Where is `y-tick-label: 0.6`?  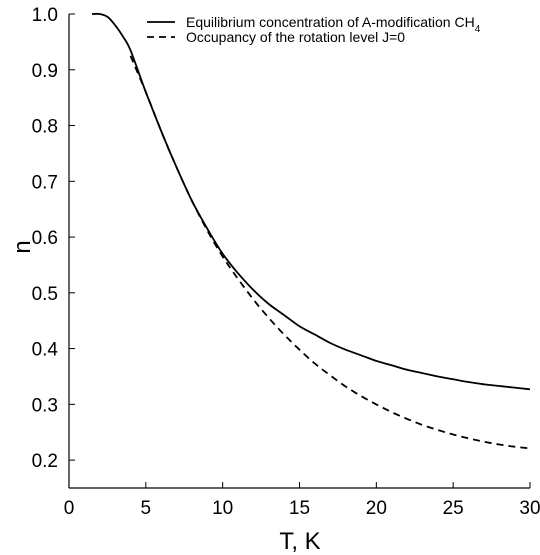
y-tick-label: 0.6 is located at coordinates (45, 238).